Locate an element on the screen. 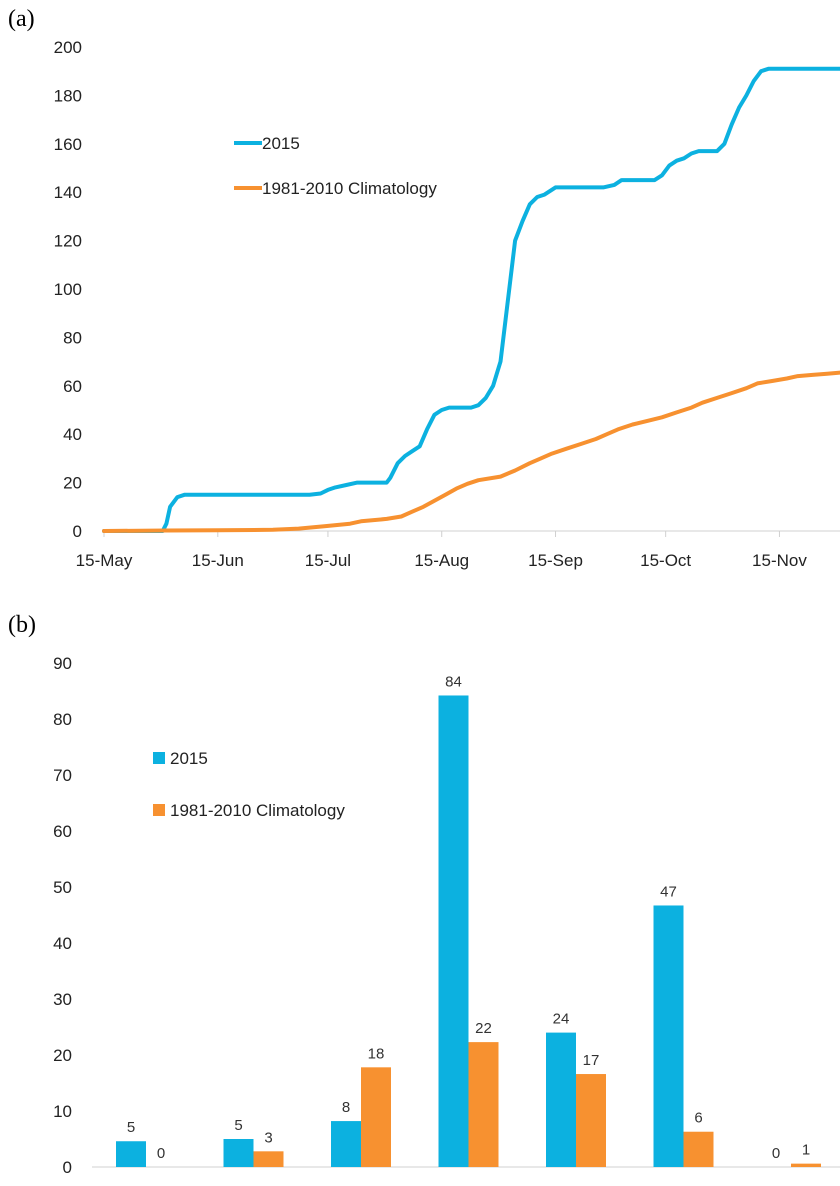  panel-b-label: (b) is located at coordinates (22, 625).